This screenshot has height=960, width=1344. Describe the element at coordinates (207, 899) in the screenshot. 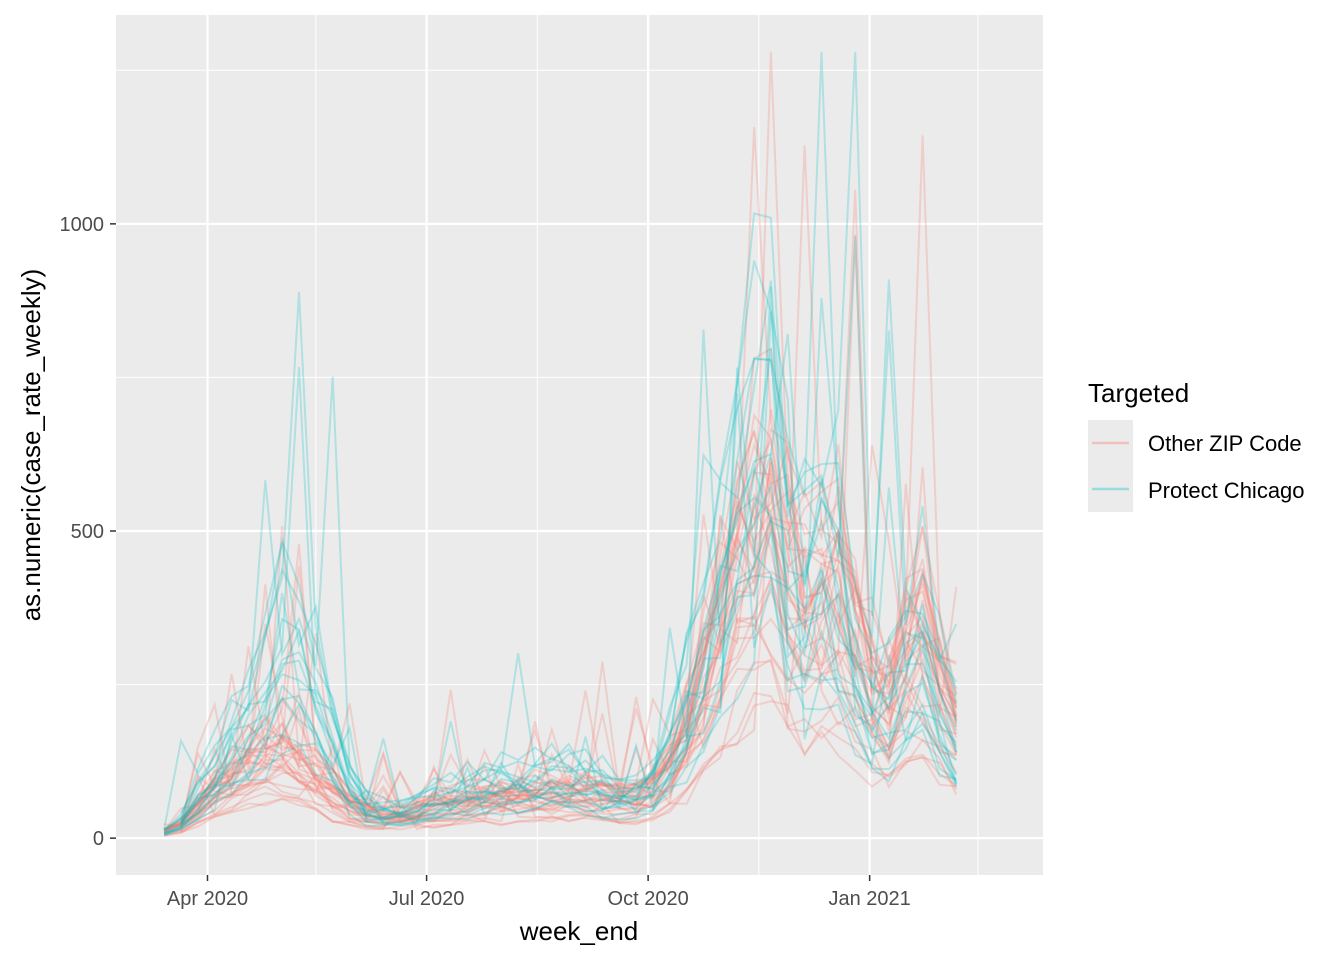

I see `x-tick-label: Apr 2020` at that location.